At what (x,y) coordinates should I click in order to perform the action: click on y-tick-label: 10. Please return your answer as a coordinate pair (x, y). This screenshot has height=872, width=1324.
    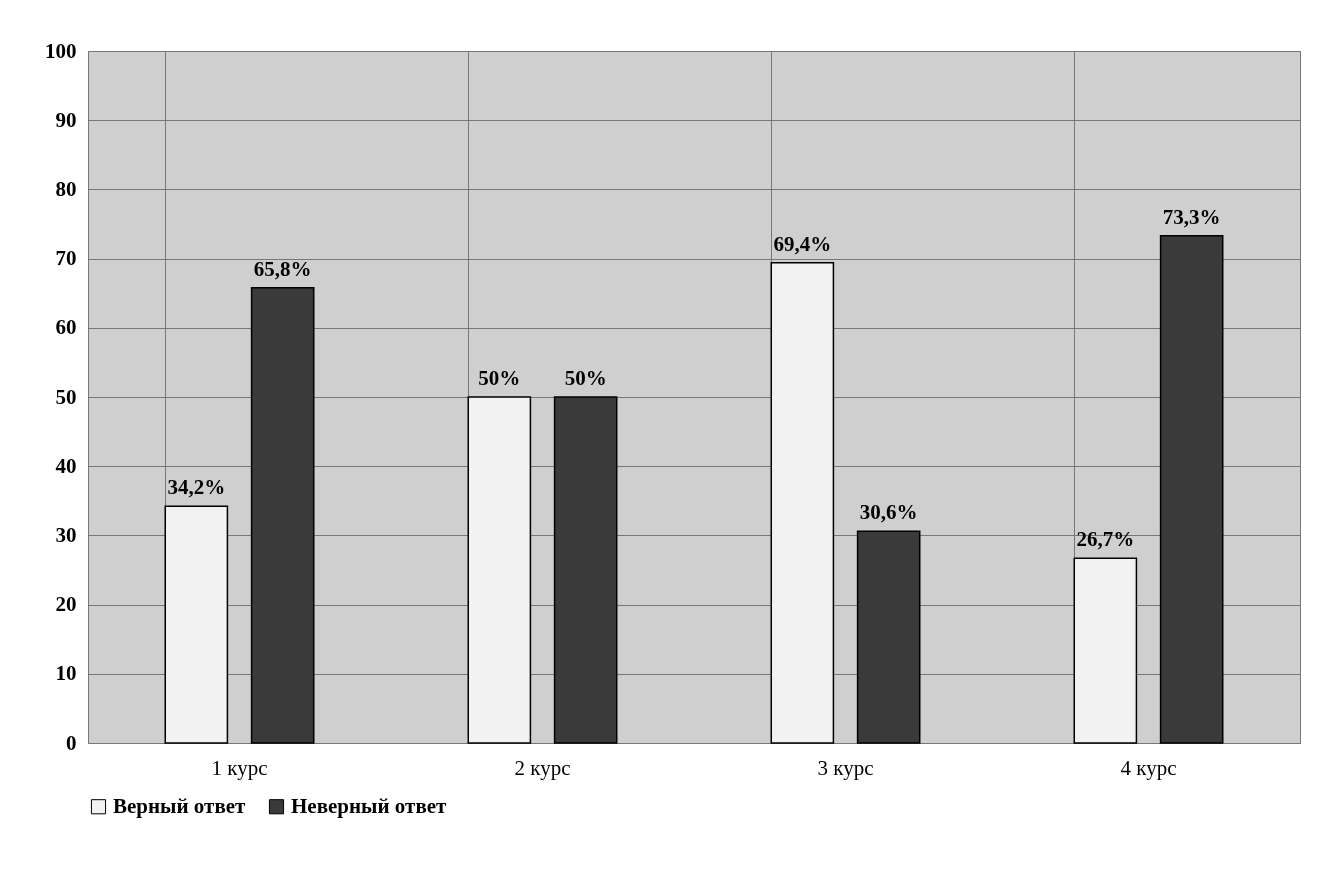
    Looking at the image, I should click on (66, 673).